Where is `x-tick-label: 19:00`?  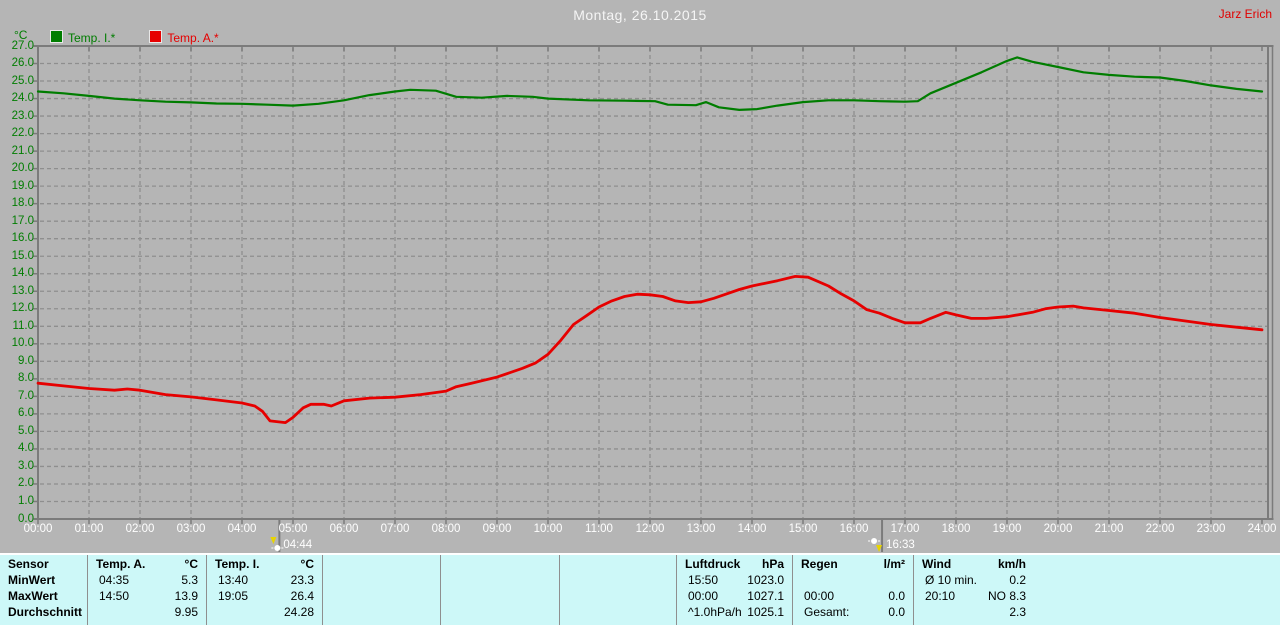
x-tick-label: 19:00 is located at coordinates (1007, 529).